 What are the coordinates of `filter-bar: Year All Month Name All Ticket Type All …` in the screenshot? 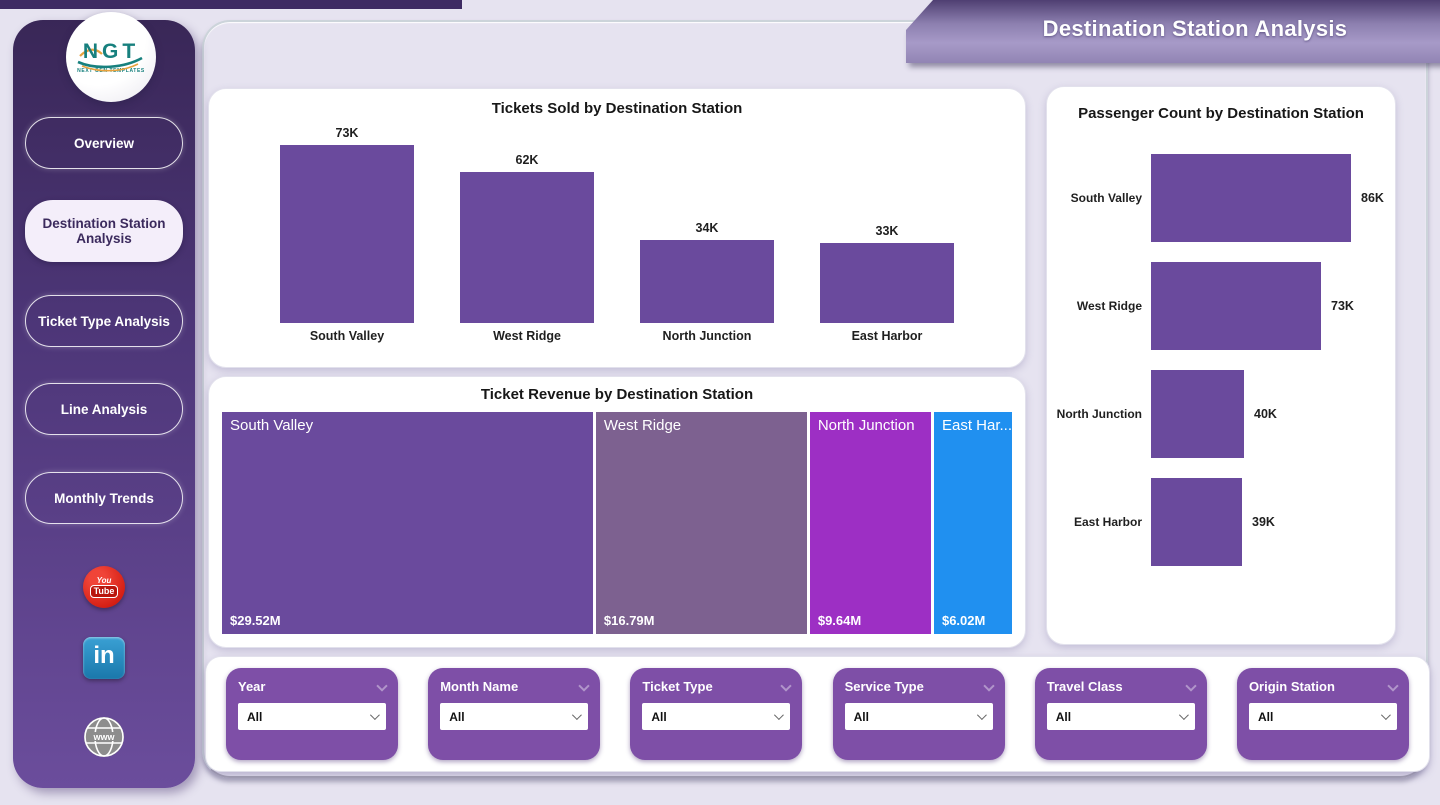 It's located at (817, 714).